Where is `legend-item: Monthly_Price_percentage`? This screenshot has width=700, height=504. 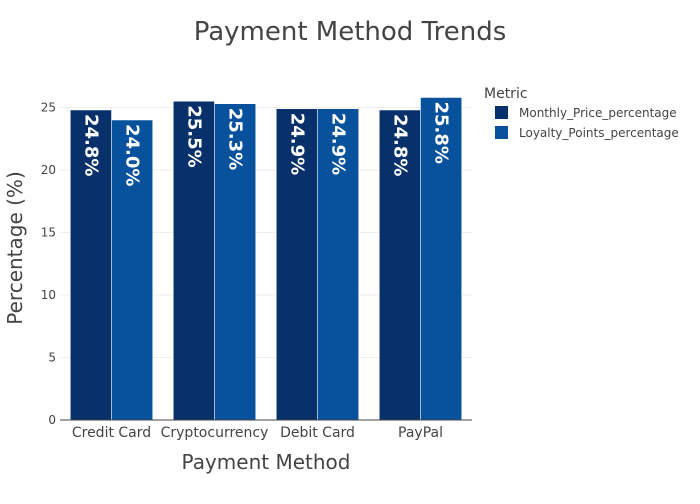
legend-item: Monthly_Price_percentage is located at coordinates (586, 113).